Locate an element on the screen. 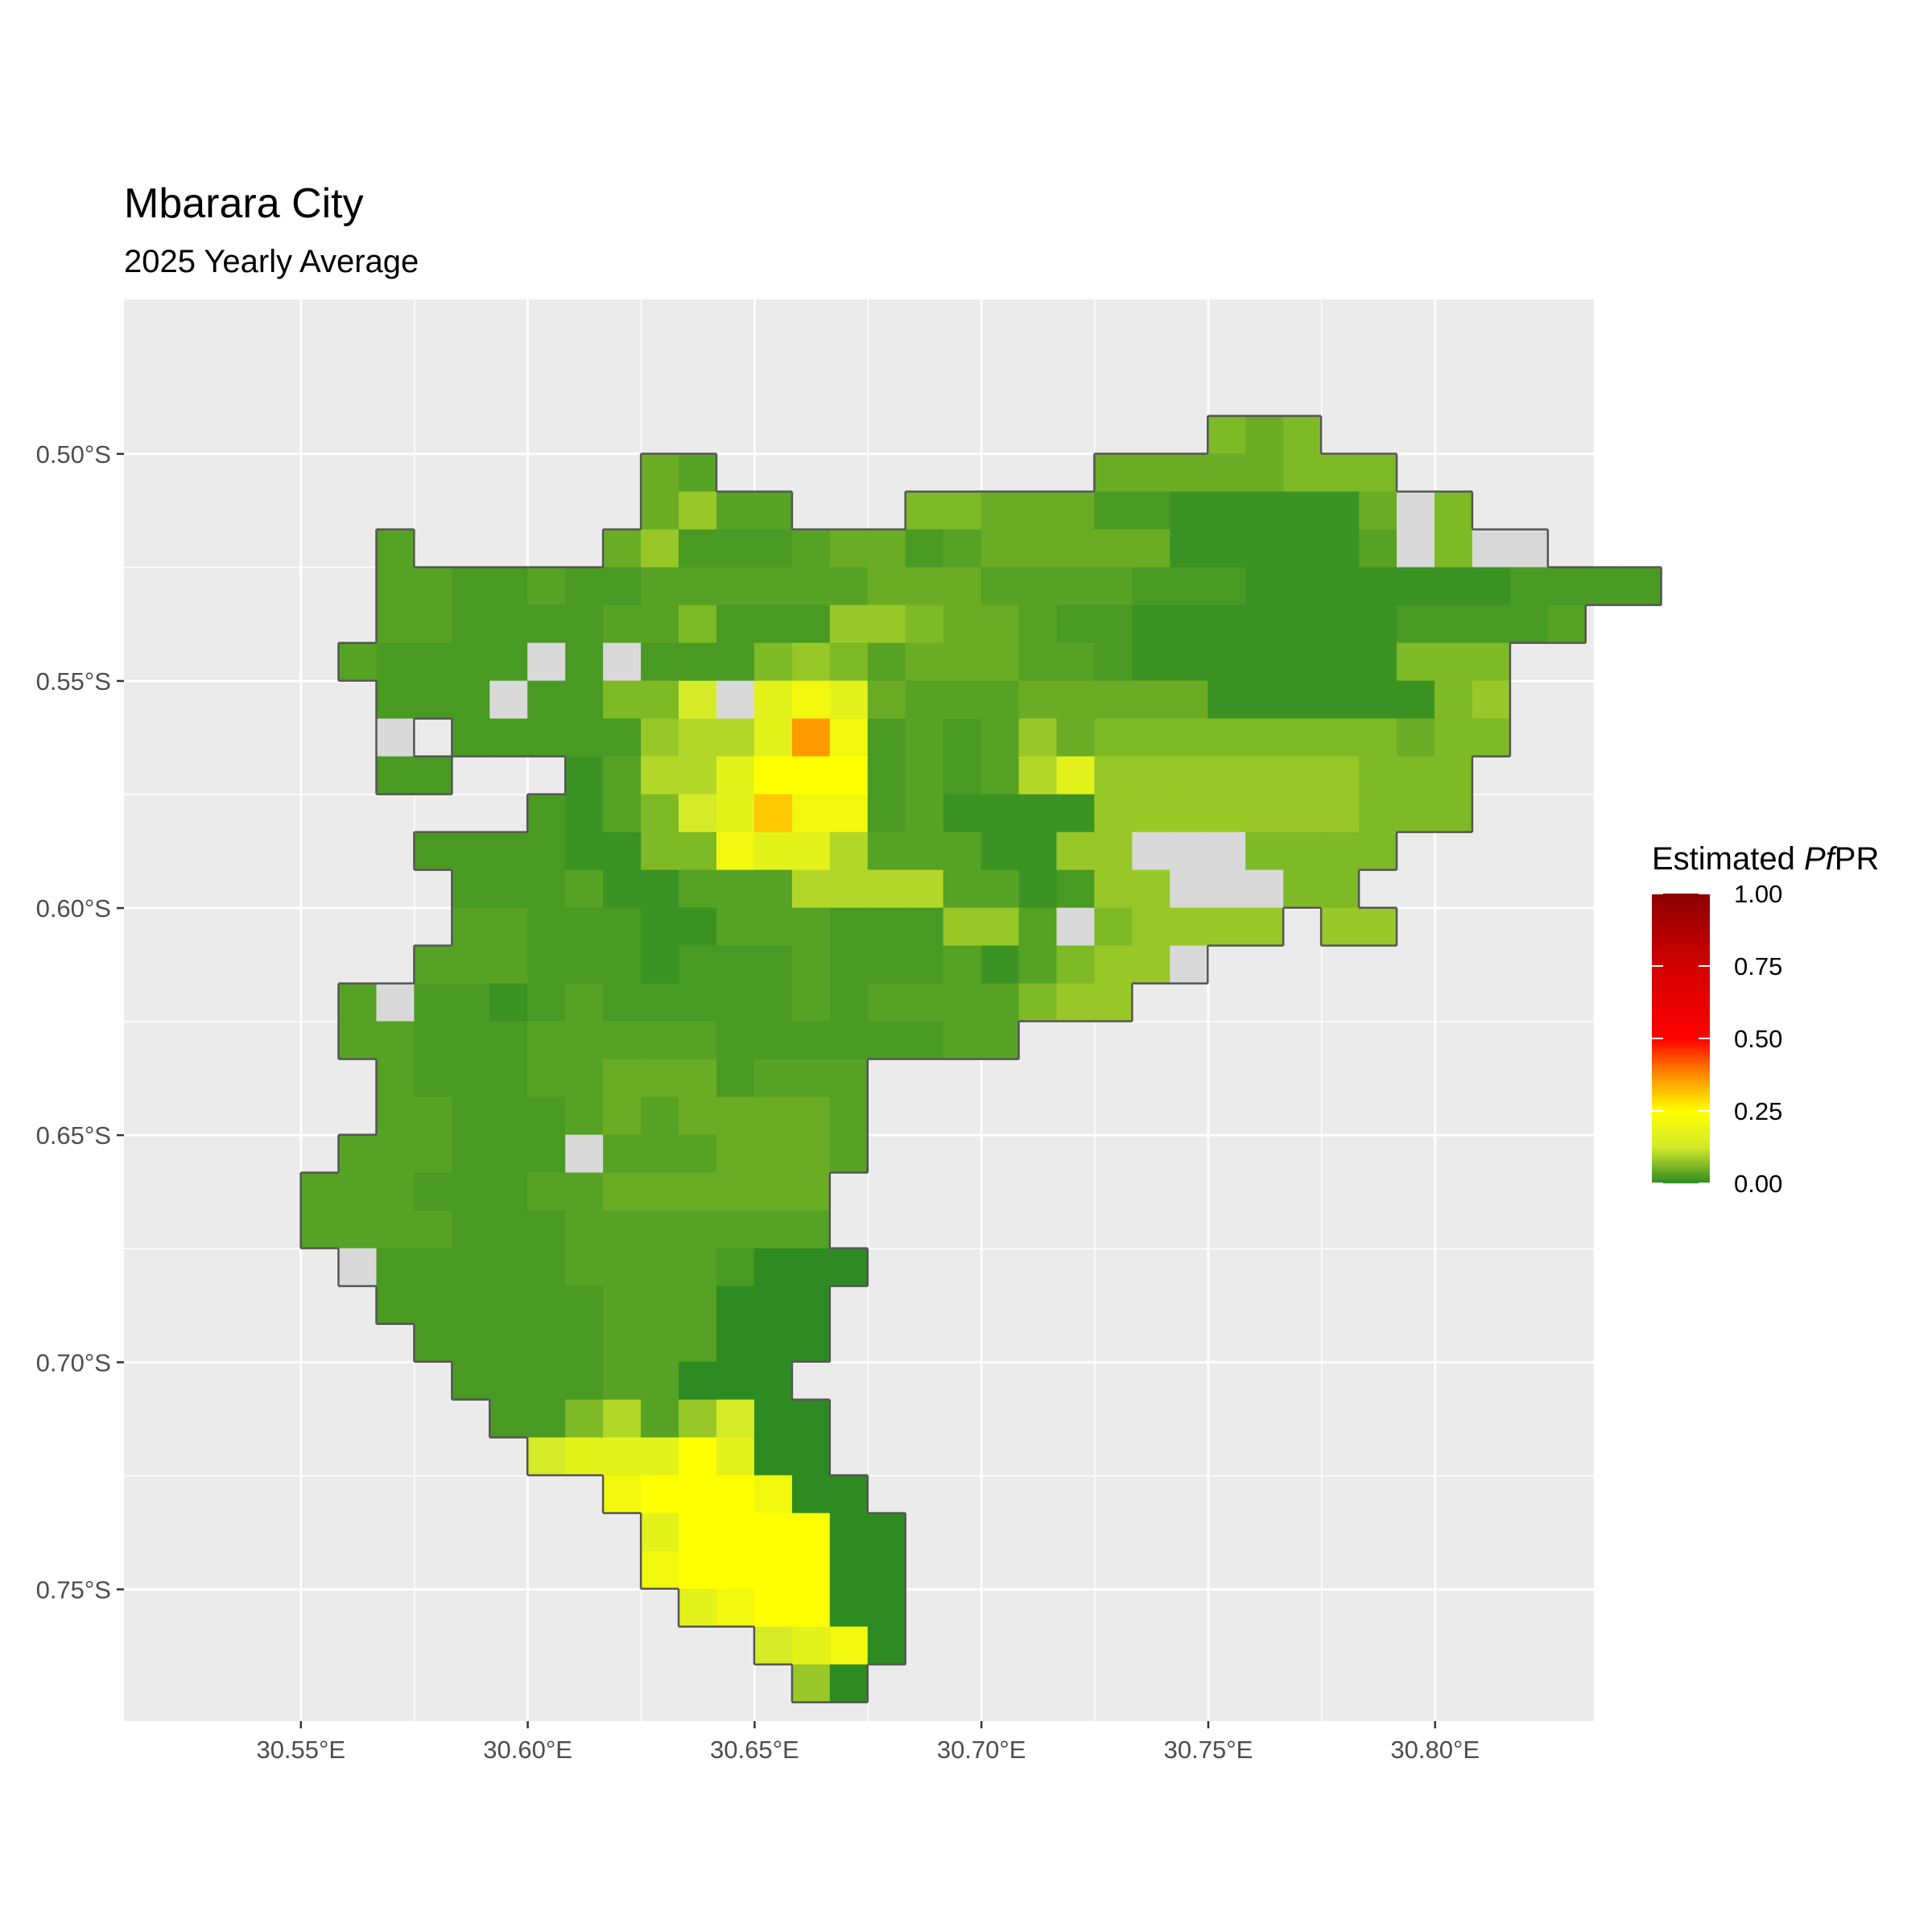  y-tick-label: 0.70°S is located at coordinates (73, 1362).